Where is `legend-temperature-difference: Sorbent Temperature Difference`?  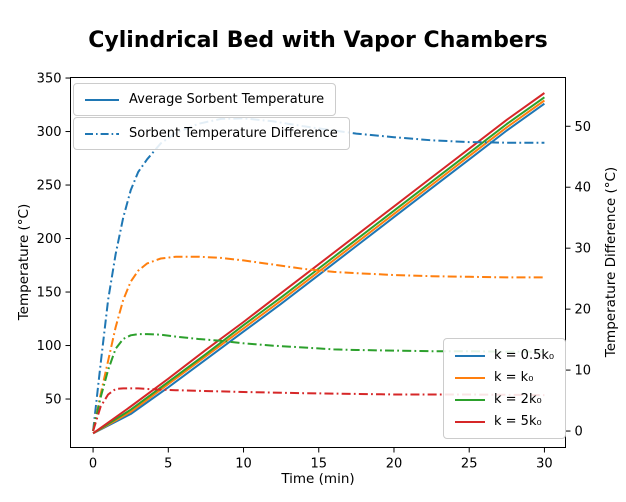
legend-temperature-difference: Sorbent Temperature Difference is located at coordinates (211, 133).